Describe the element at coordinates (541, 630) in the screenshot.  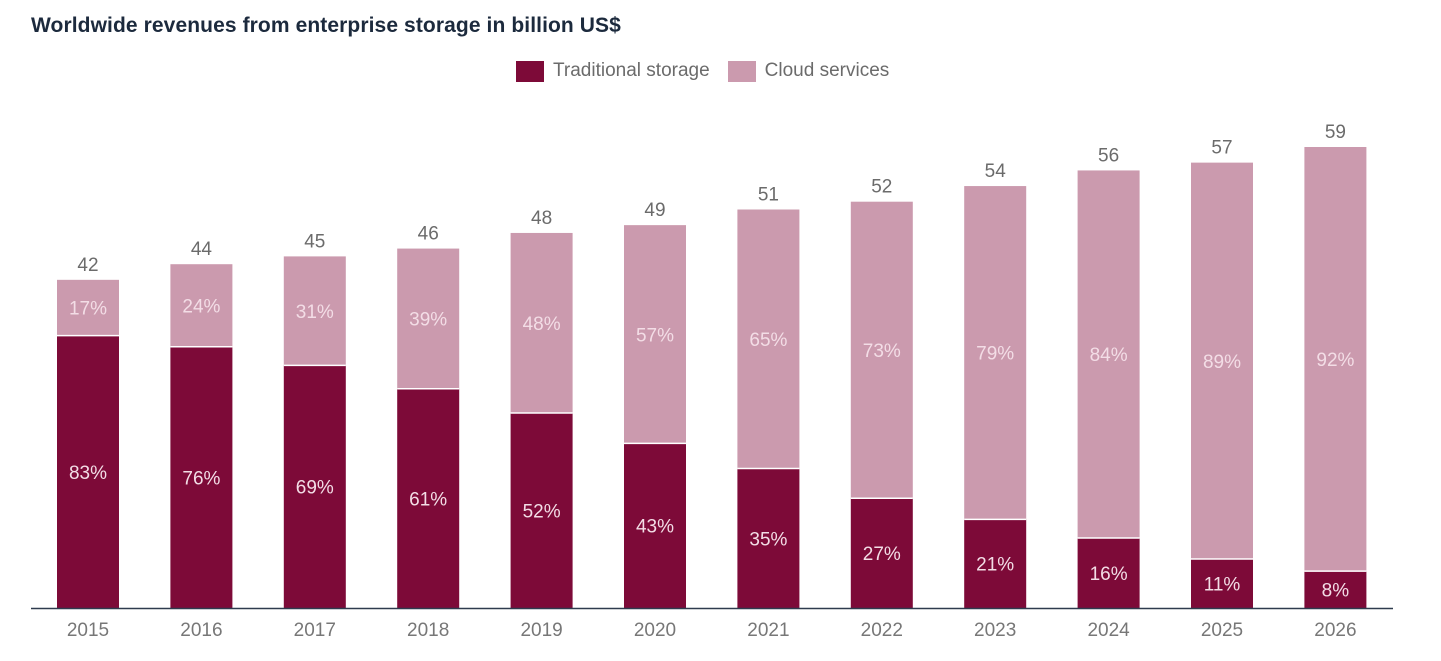
I see `x-tick-label-2019: 2019` at that location.